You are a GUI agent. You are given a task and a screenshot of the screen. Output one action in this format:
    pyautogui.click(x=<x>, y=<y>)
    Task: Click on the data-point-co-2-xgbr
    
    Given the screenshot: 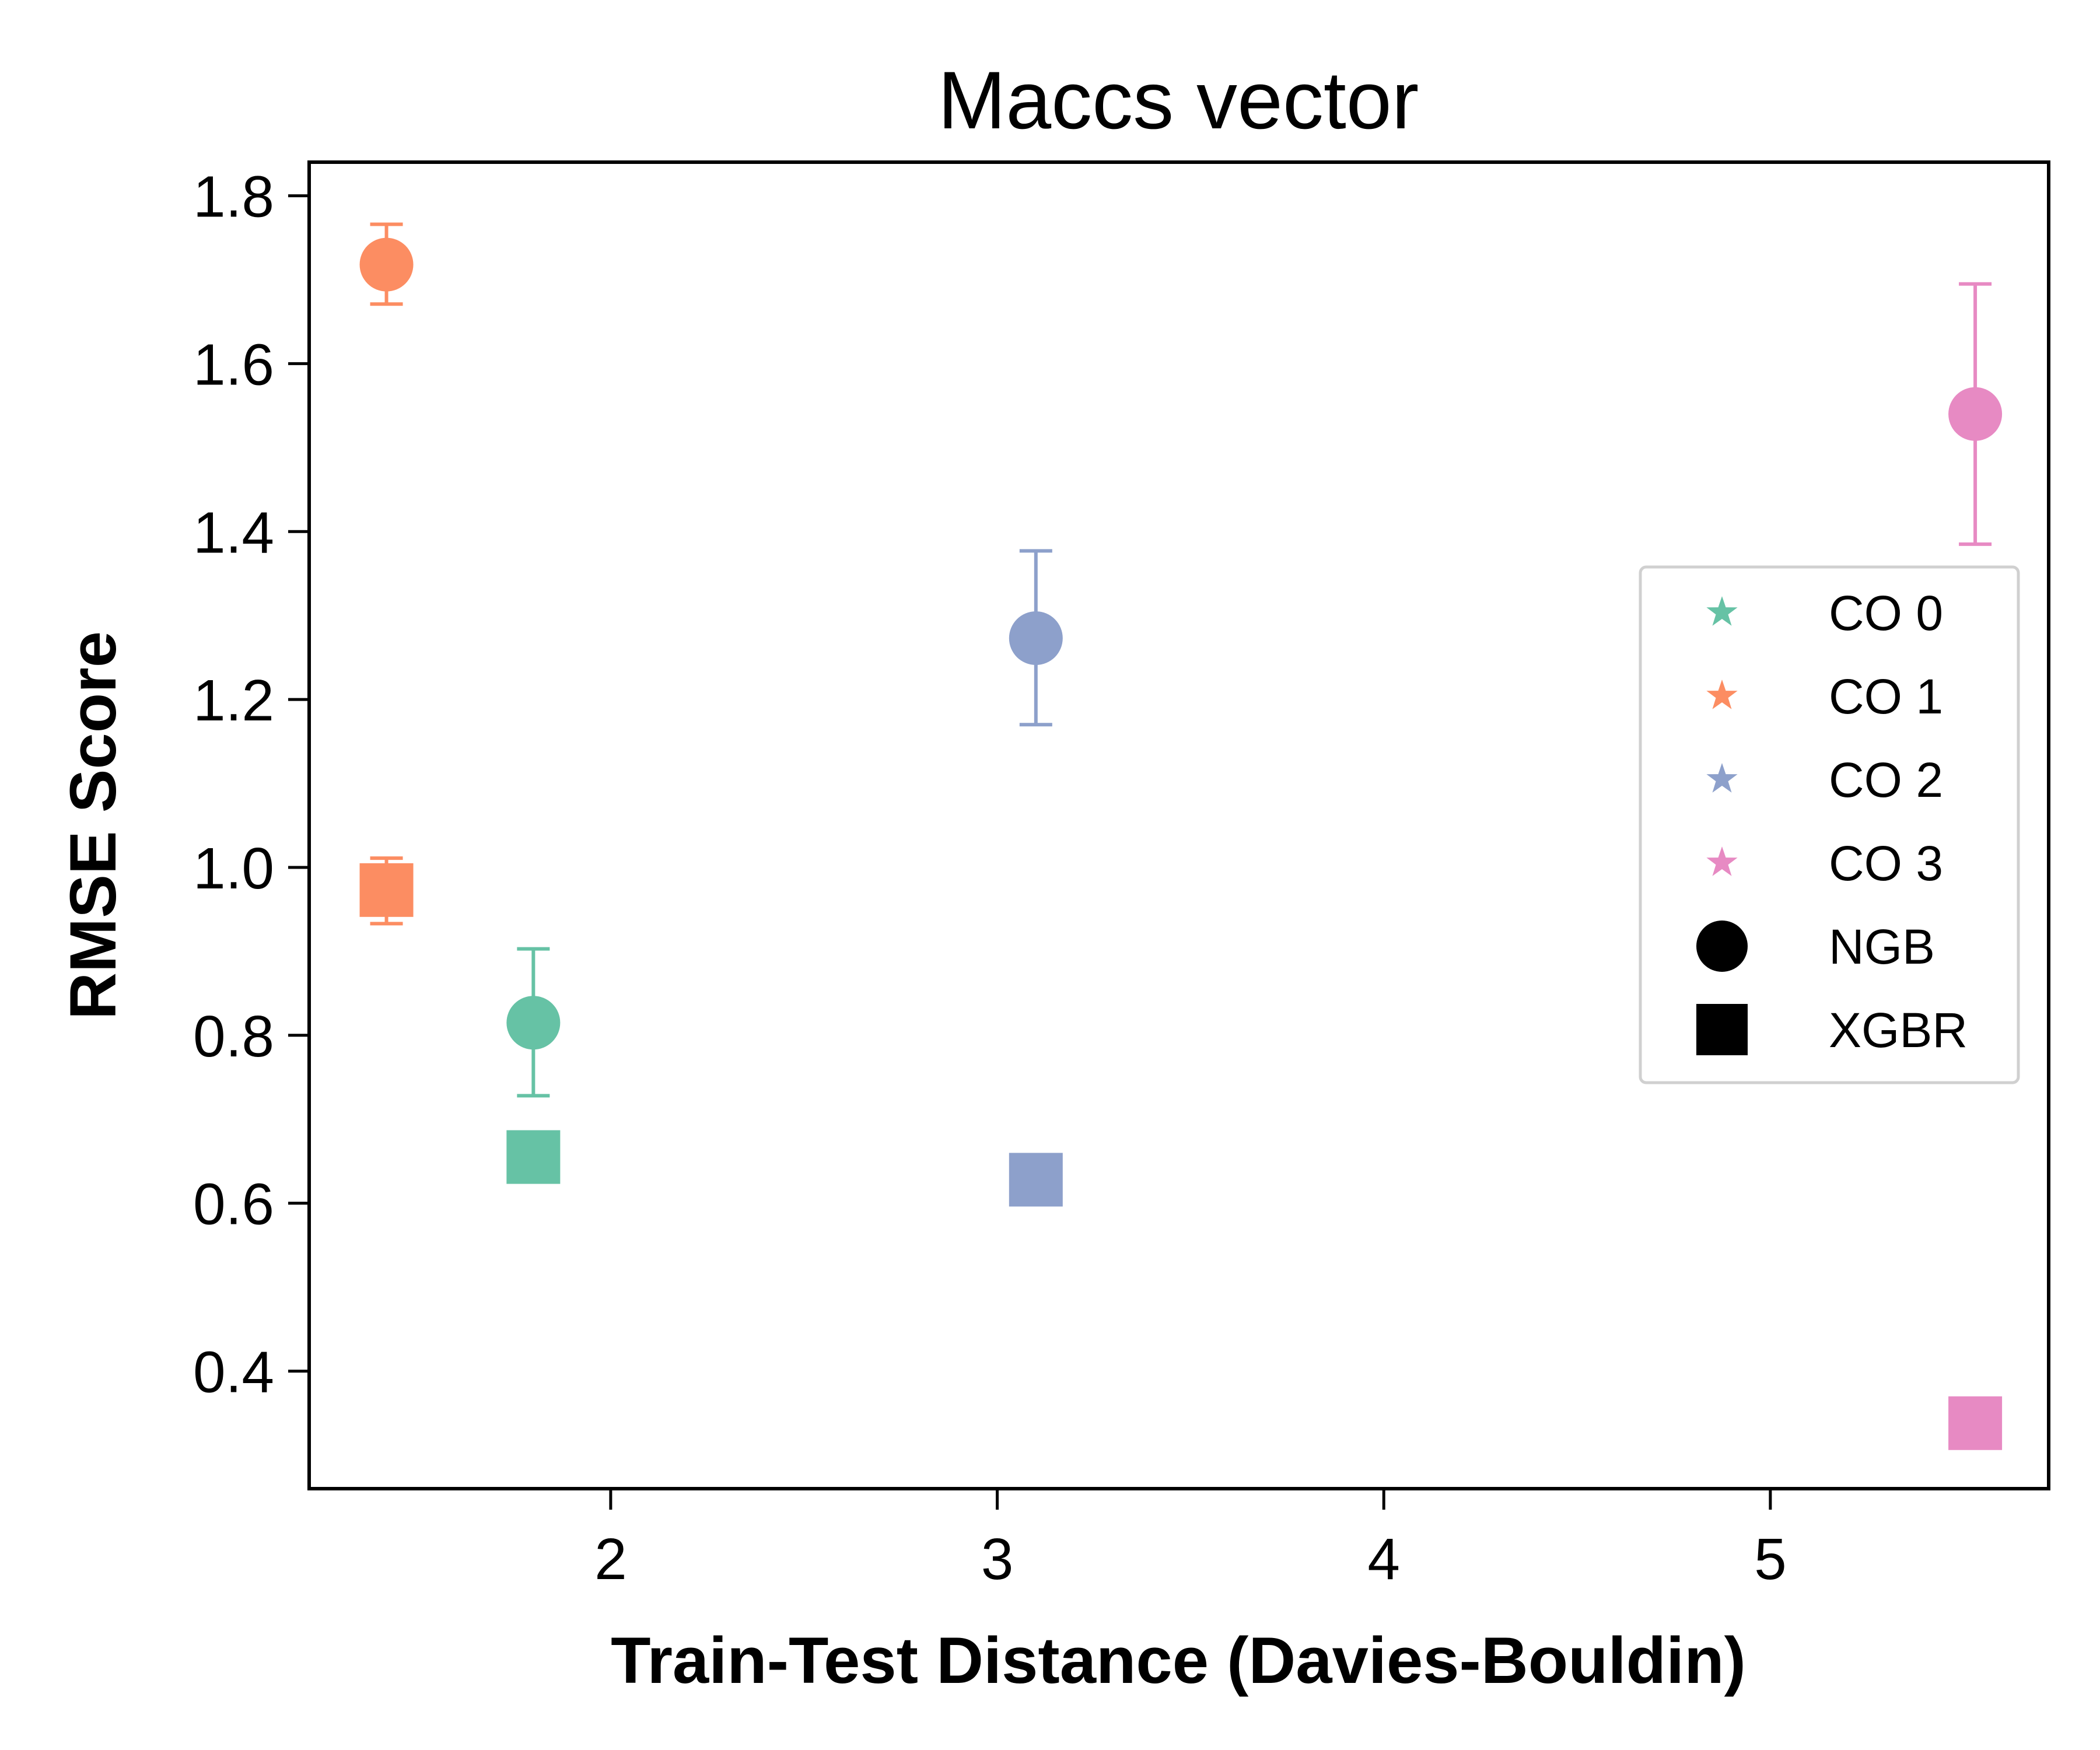 What is the action you would take?
    pyautogui.click(x=1036, y=1180)
    